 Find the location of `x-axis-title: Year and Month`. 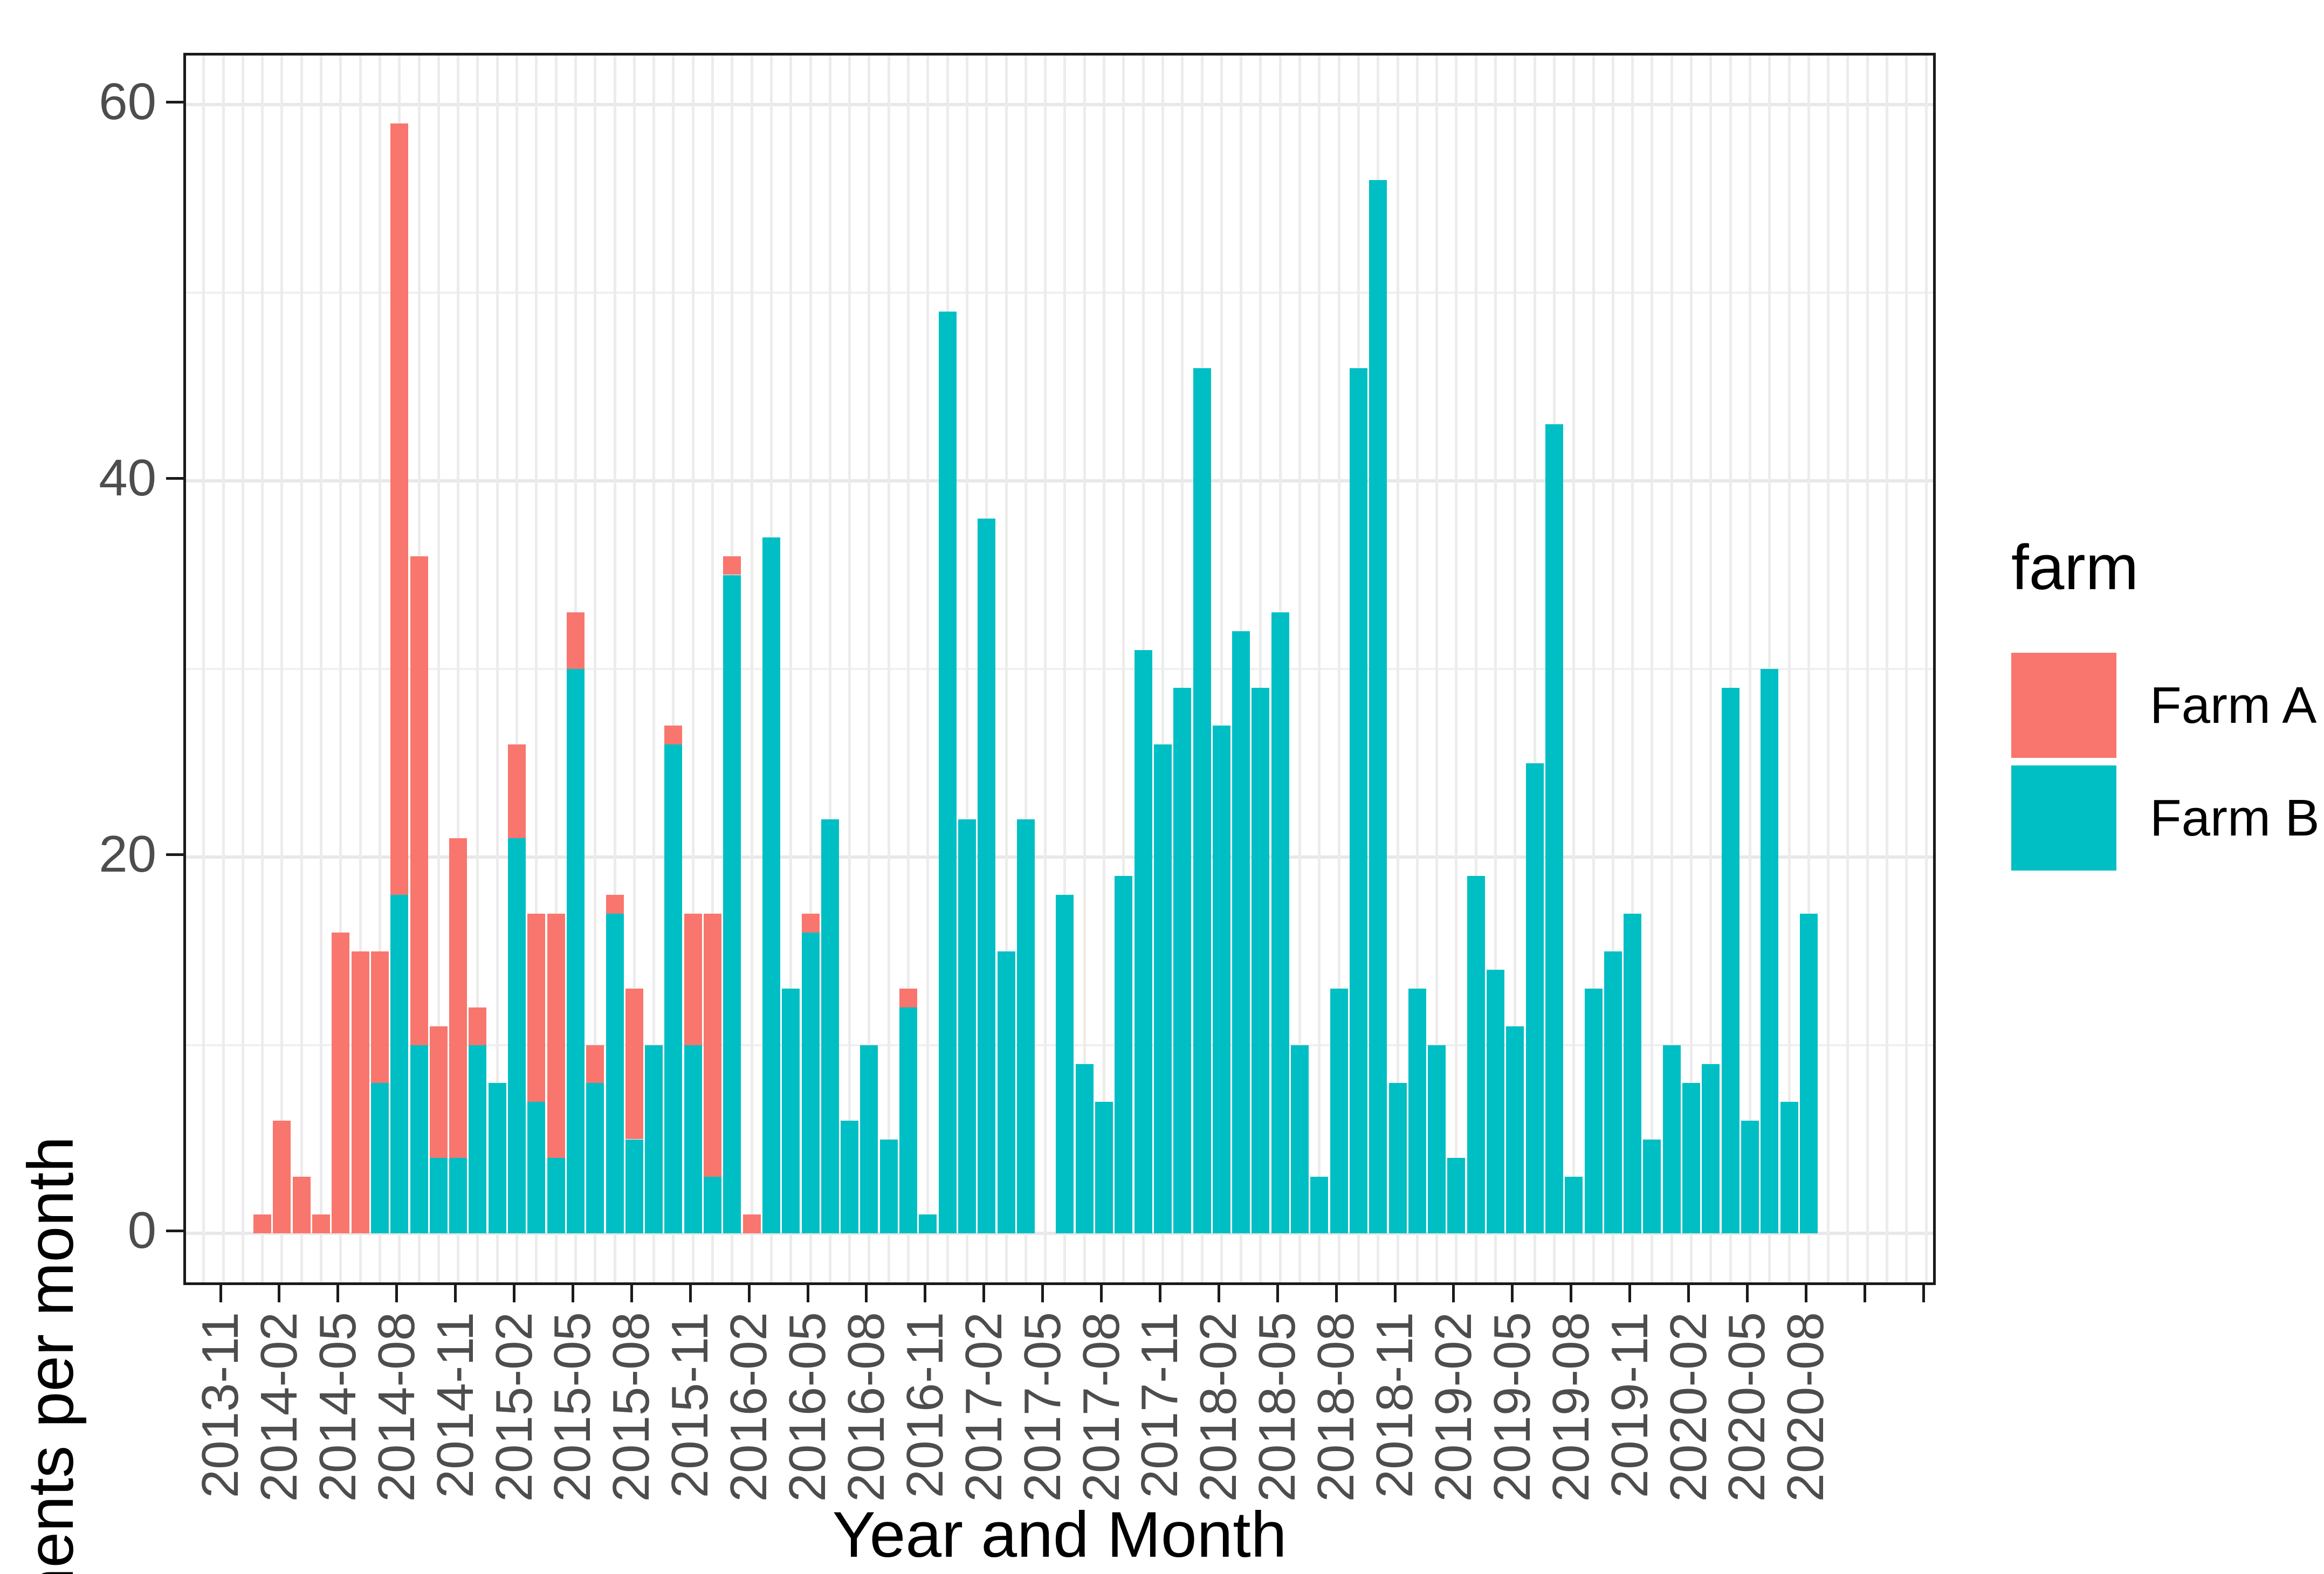

x-axis-title: Year and Month is located at coordinates (1059, 1535).